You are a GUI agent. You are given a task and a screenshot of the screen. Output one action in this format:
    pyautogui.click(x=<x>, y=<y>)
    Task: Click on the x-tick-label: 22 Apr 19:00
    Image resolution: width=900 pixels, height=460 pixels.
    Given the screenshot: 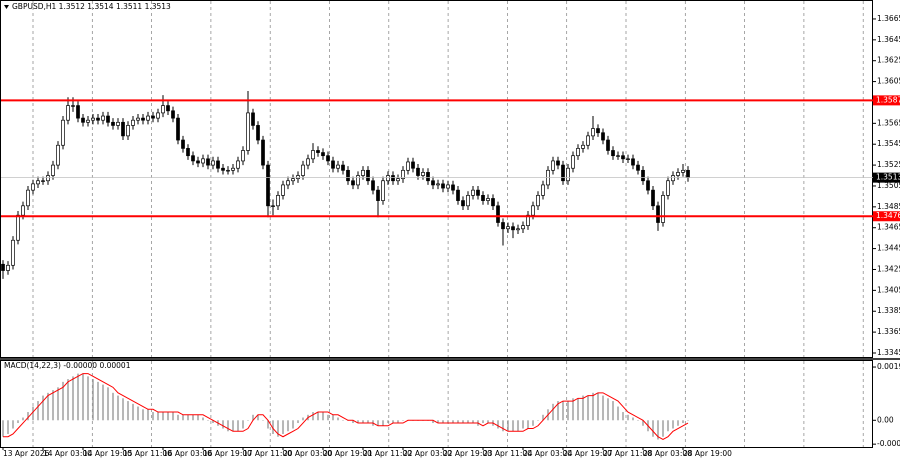 What is the action you would take?
    pyautogui.click(x=467, y=453)
    